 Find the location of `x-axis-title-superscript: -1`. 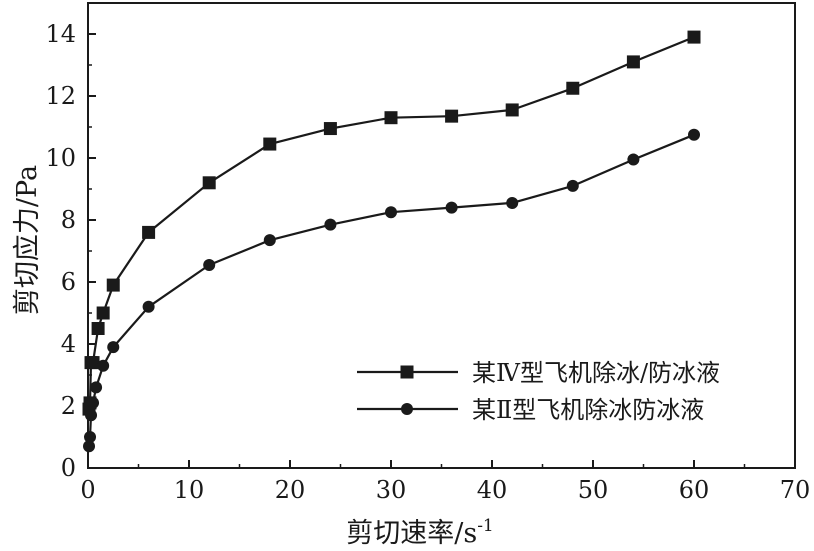

x-axis-title-superscript: -1 is located at coordinates (485, 526).